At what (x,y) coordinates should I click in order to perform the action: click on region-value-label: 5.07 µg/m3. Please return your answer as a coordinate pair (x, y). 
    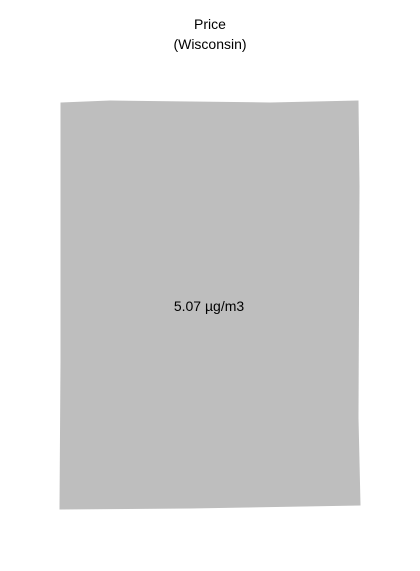
    Looking at the image, I should click on (209, 306).